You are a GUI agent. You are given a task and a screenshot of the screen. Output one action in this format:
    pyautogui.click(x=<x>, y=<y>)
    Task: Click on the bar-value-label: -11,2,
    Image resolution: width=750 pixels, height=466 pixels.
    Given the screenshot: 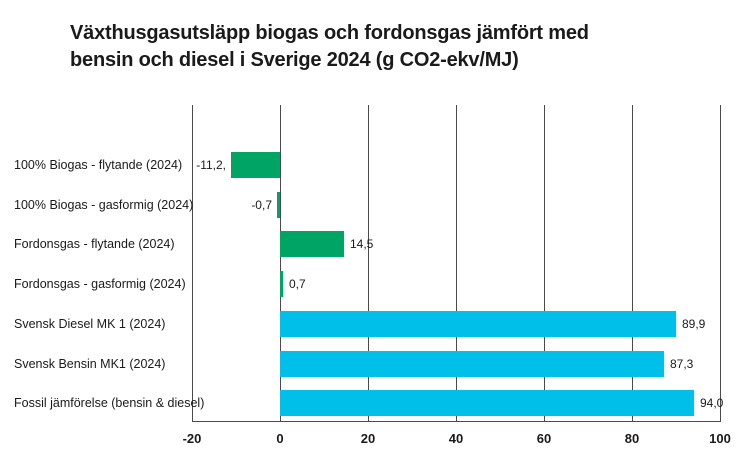 What is the action you would take?
    pyautogui.click(x=211, y=165)
    